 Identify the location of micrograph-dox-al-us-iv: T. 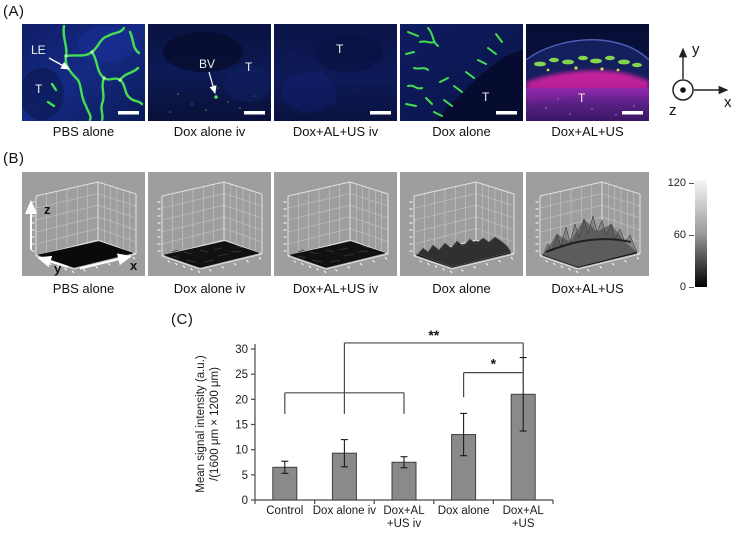
(335, 72).